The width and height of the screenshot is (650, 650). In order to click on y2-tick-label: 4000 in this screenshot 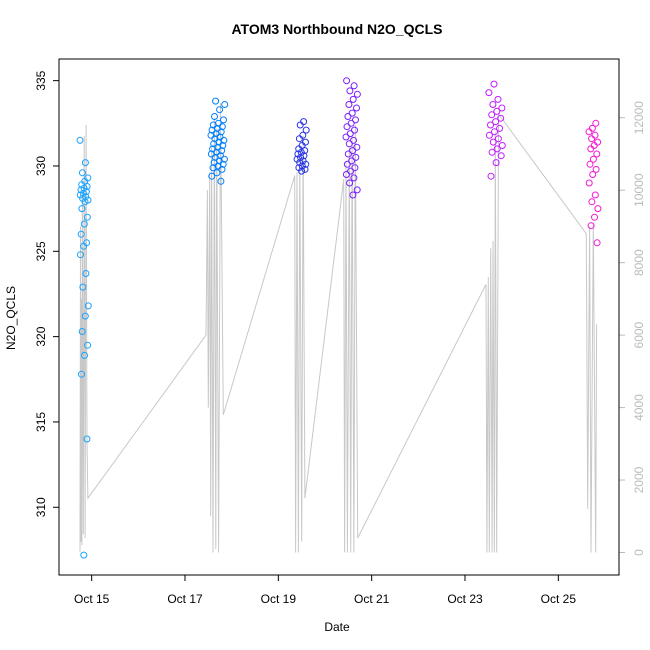, I will do `click(639, 407)`.